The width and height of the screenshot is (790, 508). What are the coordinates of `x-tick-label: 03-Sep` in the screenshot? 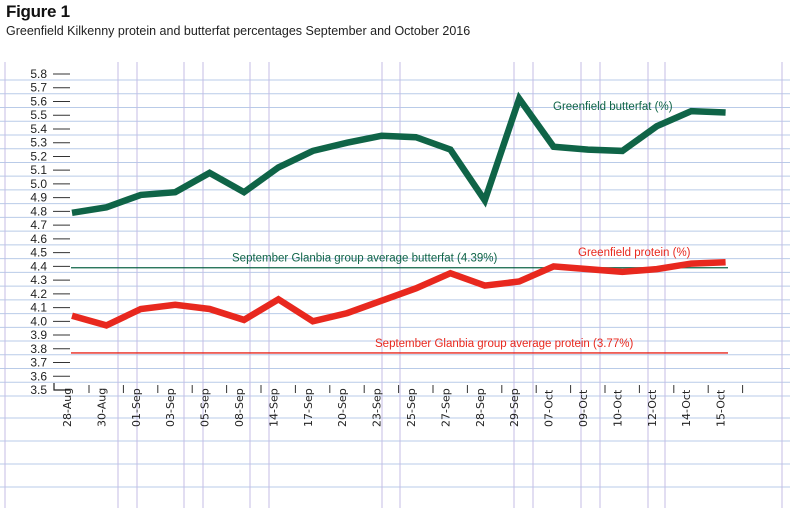 It's located at (170, 407).